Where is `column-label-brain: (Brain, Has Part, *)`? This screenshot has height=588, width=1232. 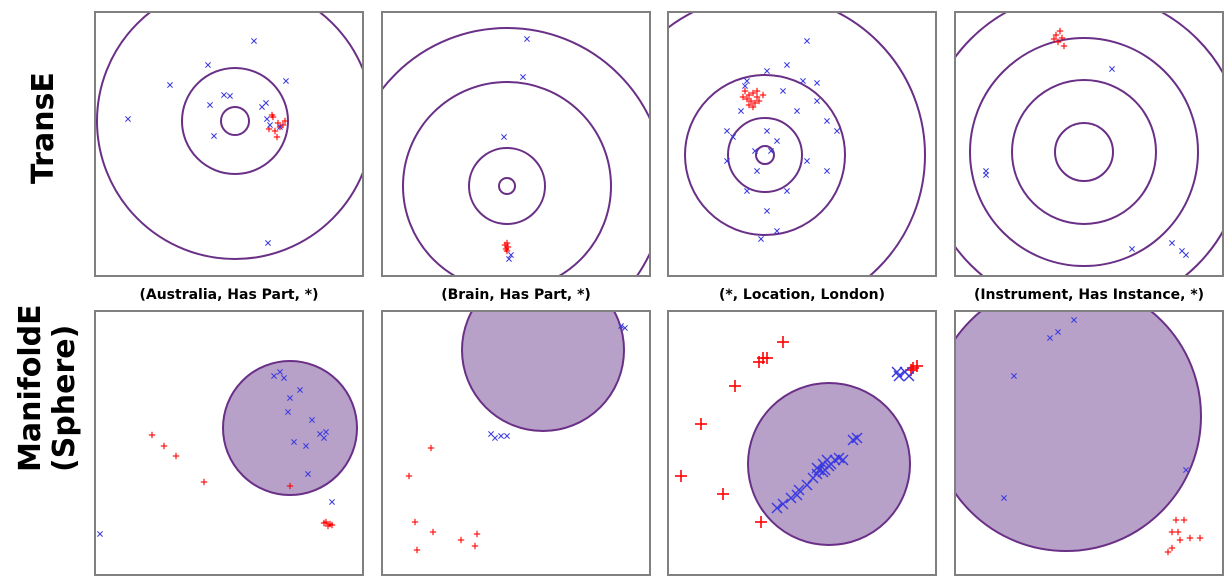
column-label-brain: (Brain, Has Part, *) is located at coordinates (516, 295).